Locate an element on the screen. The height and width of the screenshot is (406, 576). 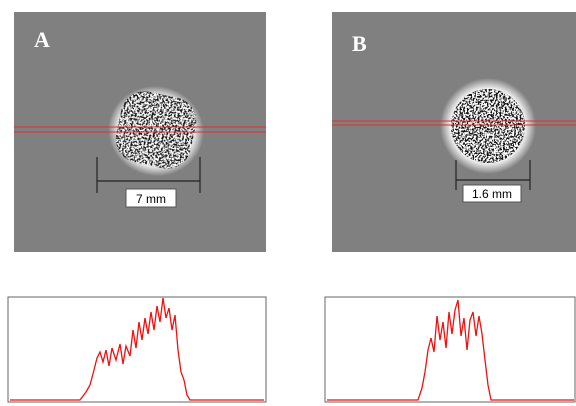
scale-label: 1.6 mm is located at coordinates (492, 194).